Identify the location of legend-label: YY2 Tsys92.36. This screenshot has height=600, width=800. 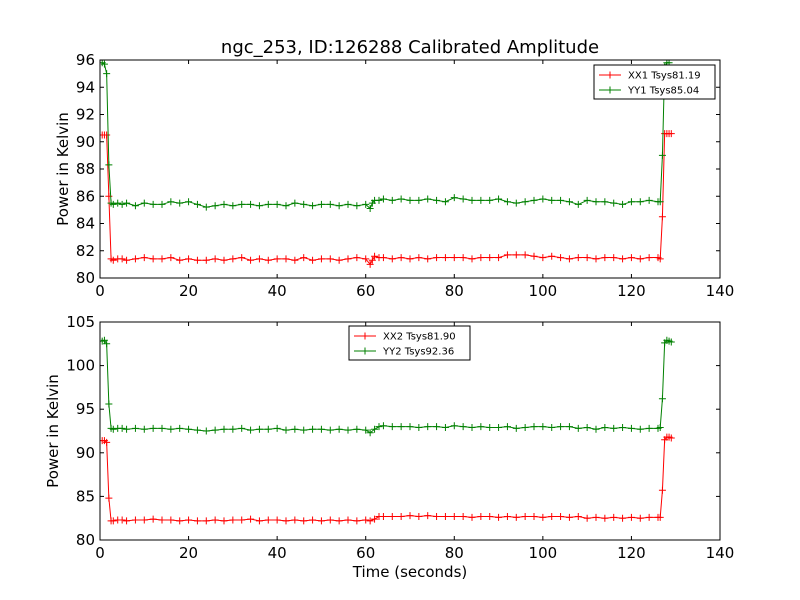
(418, 352).